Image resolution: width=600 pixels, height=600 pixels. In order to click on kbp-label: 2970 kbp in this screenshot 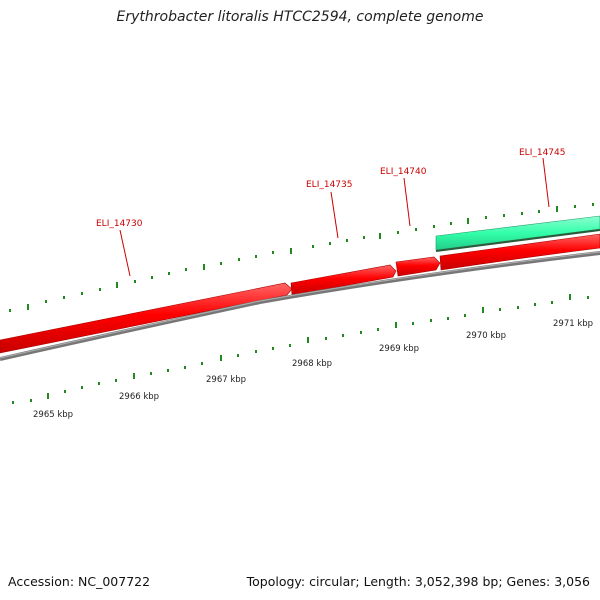, I will do `click(486, 336)`.